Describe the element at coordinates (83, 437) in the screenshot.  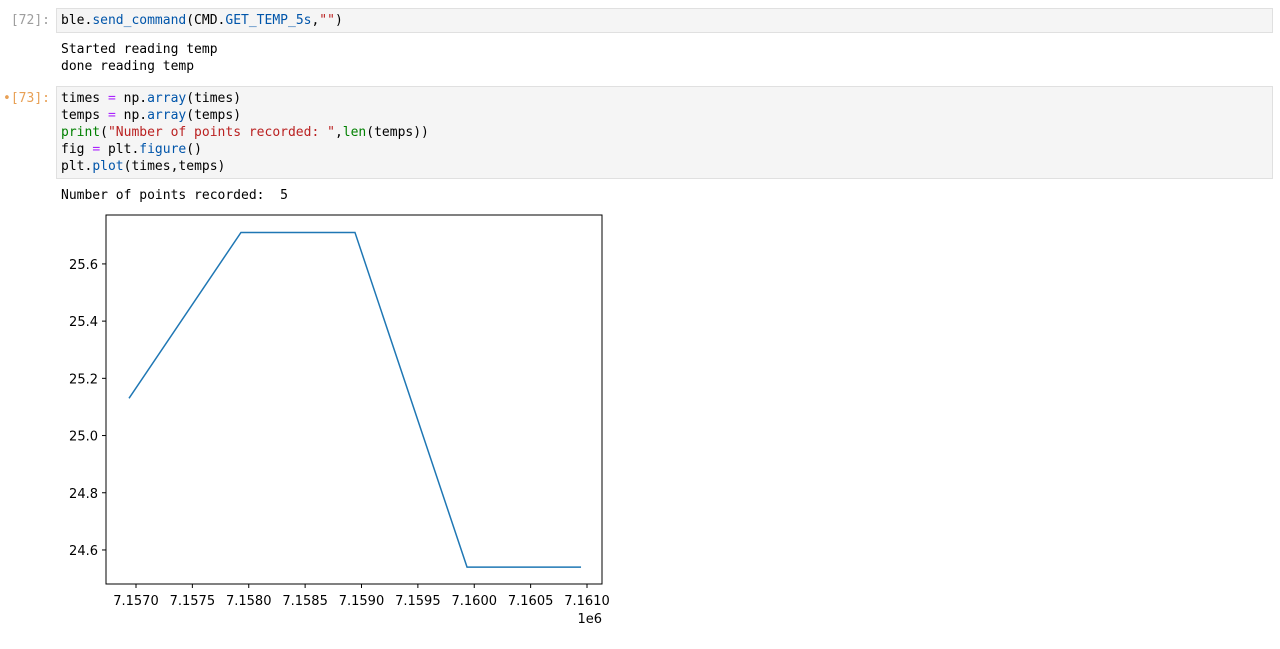
I see `y-tick-label: 25.0` at that location.